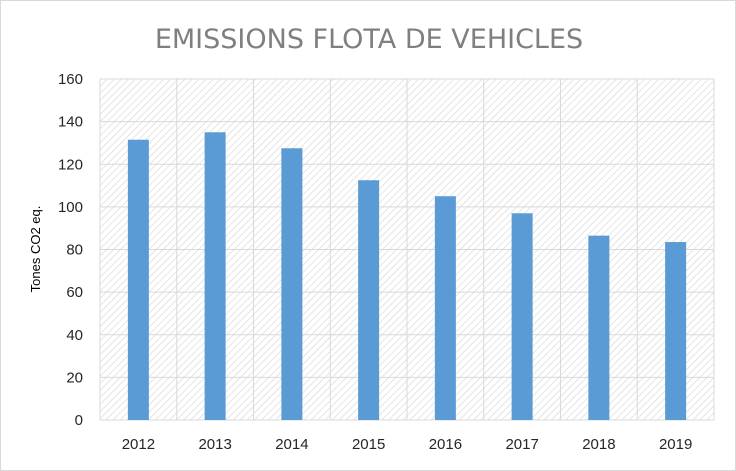  I want to click on x-tick-label: 2014, so click(291, 444).